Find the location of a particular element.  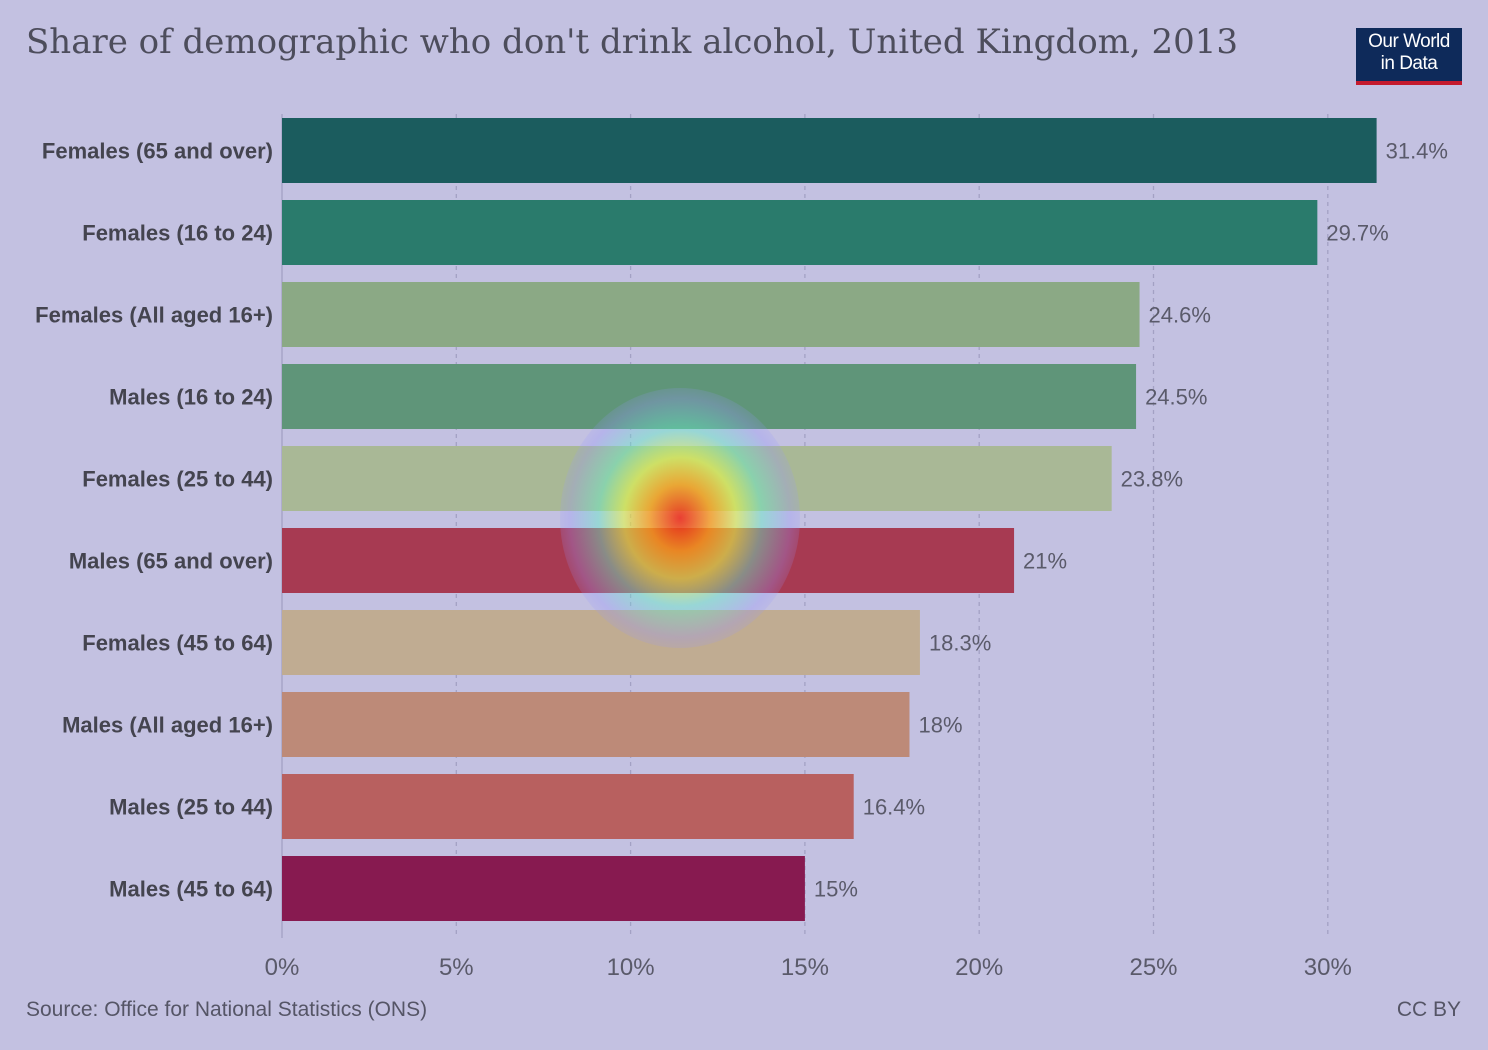

value-label: 15% is located at coordinates (836, 889).